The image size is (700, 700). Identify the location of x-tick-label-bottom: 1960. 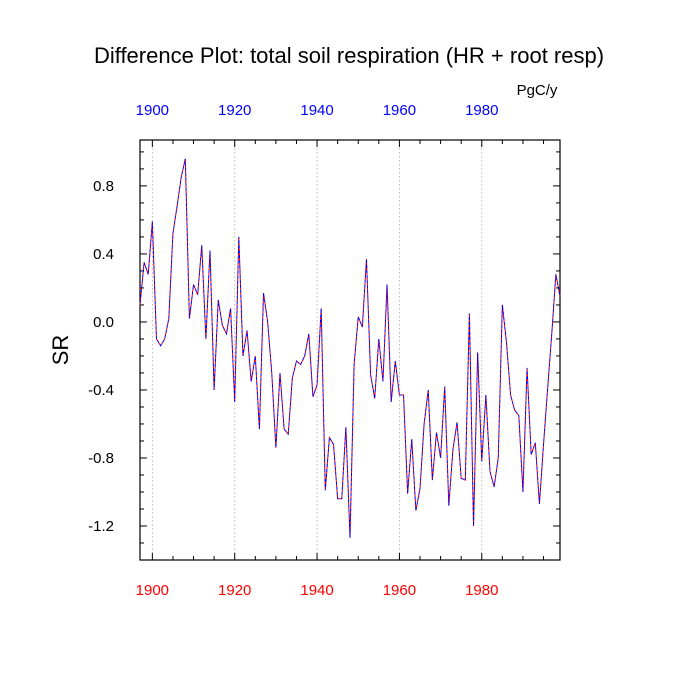
(399, 590).